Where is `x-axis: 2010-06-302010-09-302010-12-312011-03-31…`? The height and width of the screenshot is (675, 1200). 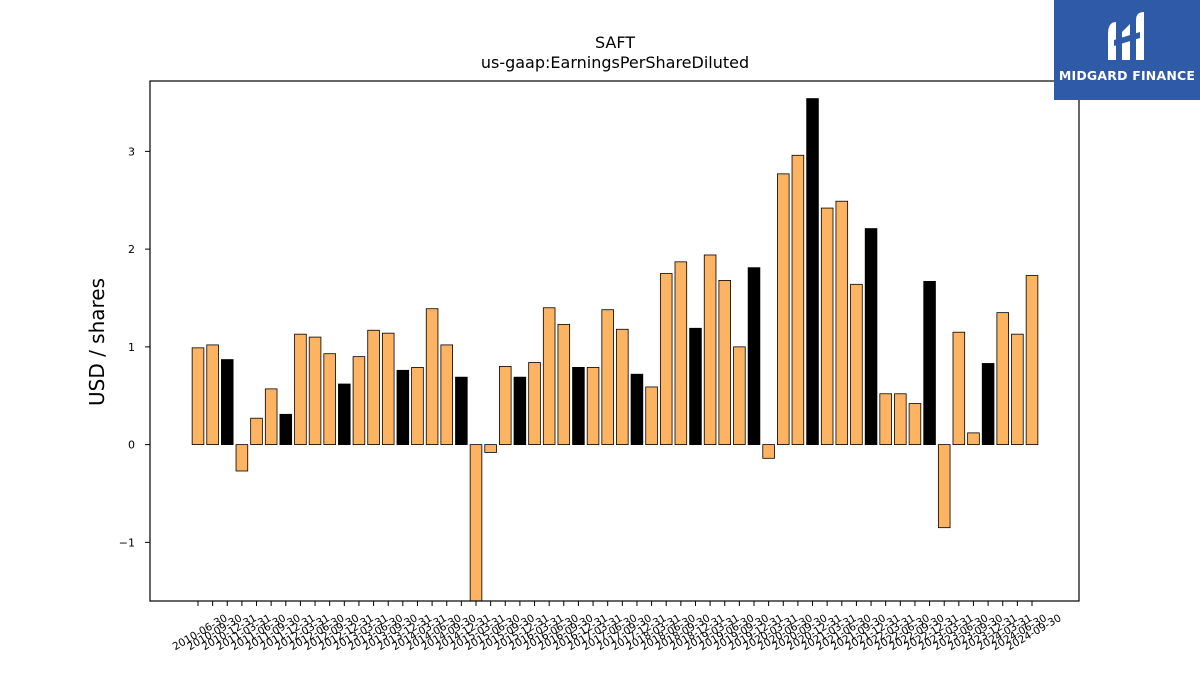 x-axis: 2010-06-302010-09-302010-12-312011-03-31… is located at coordinates (617, 627).